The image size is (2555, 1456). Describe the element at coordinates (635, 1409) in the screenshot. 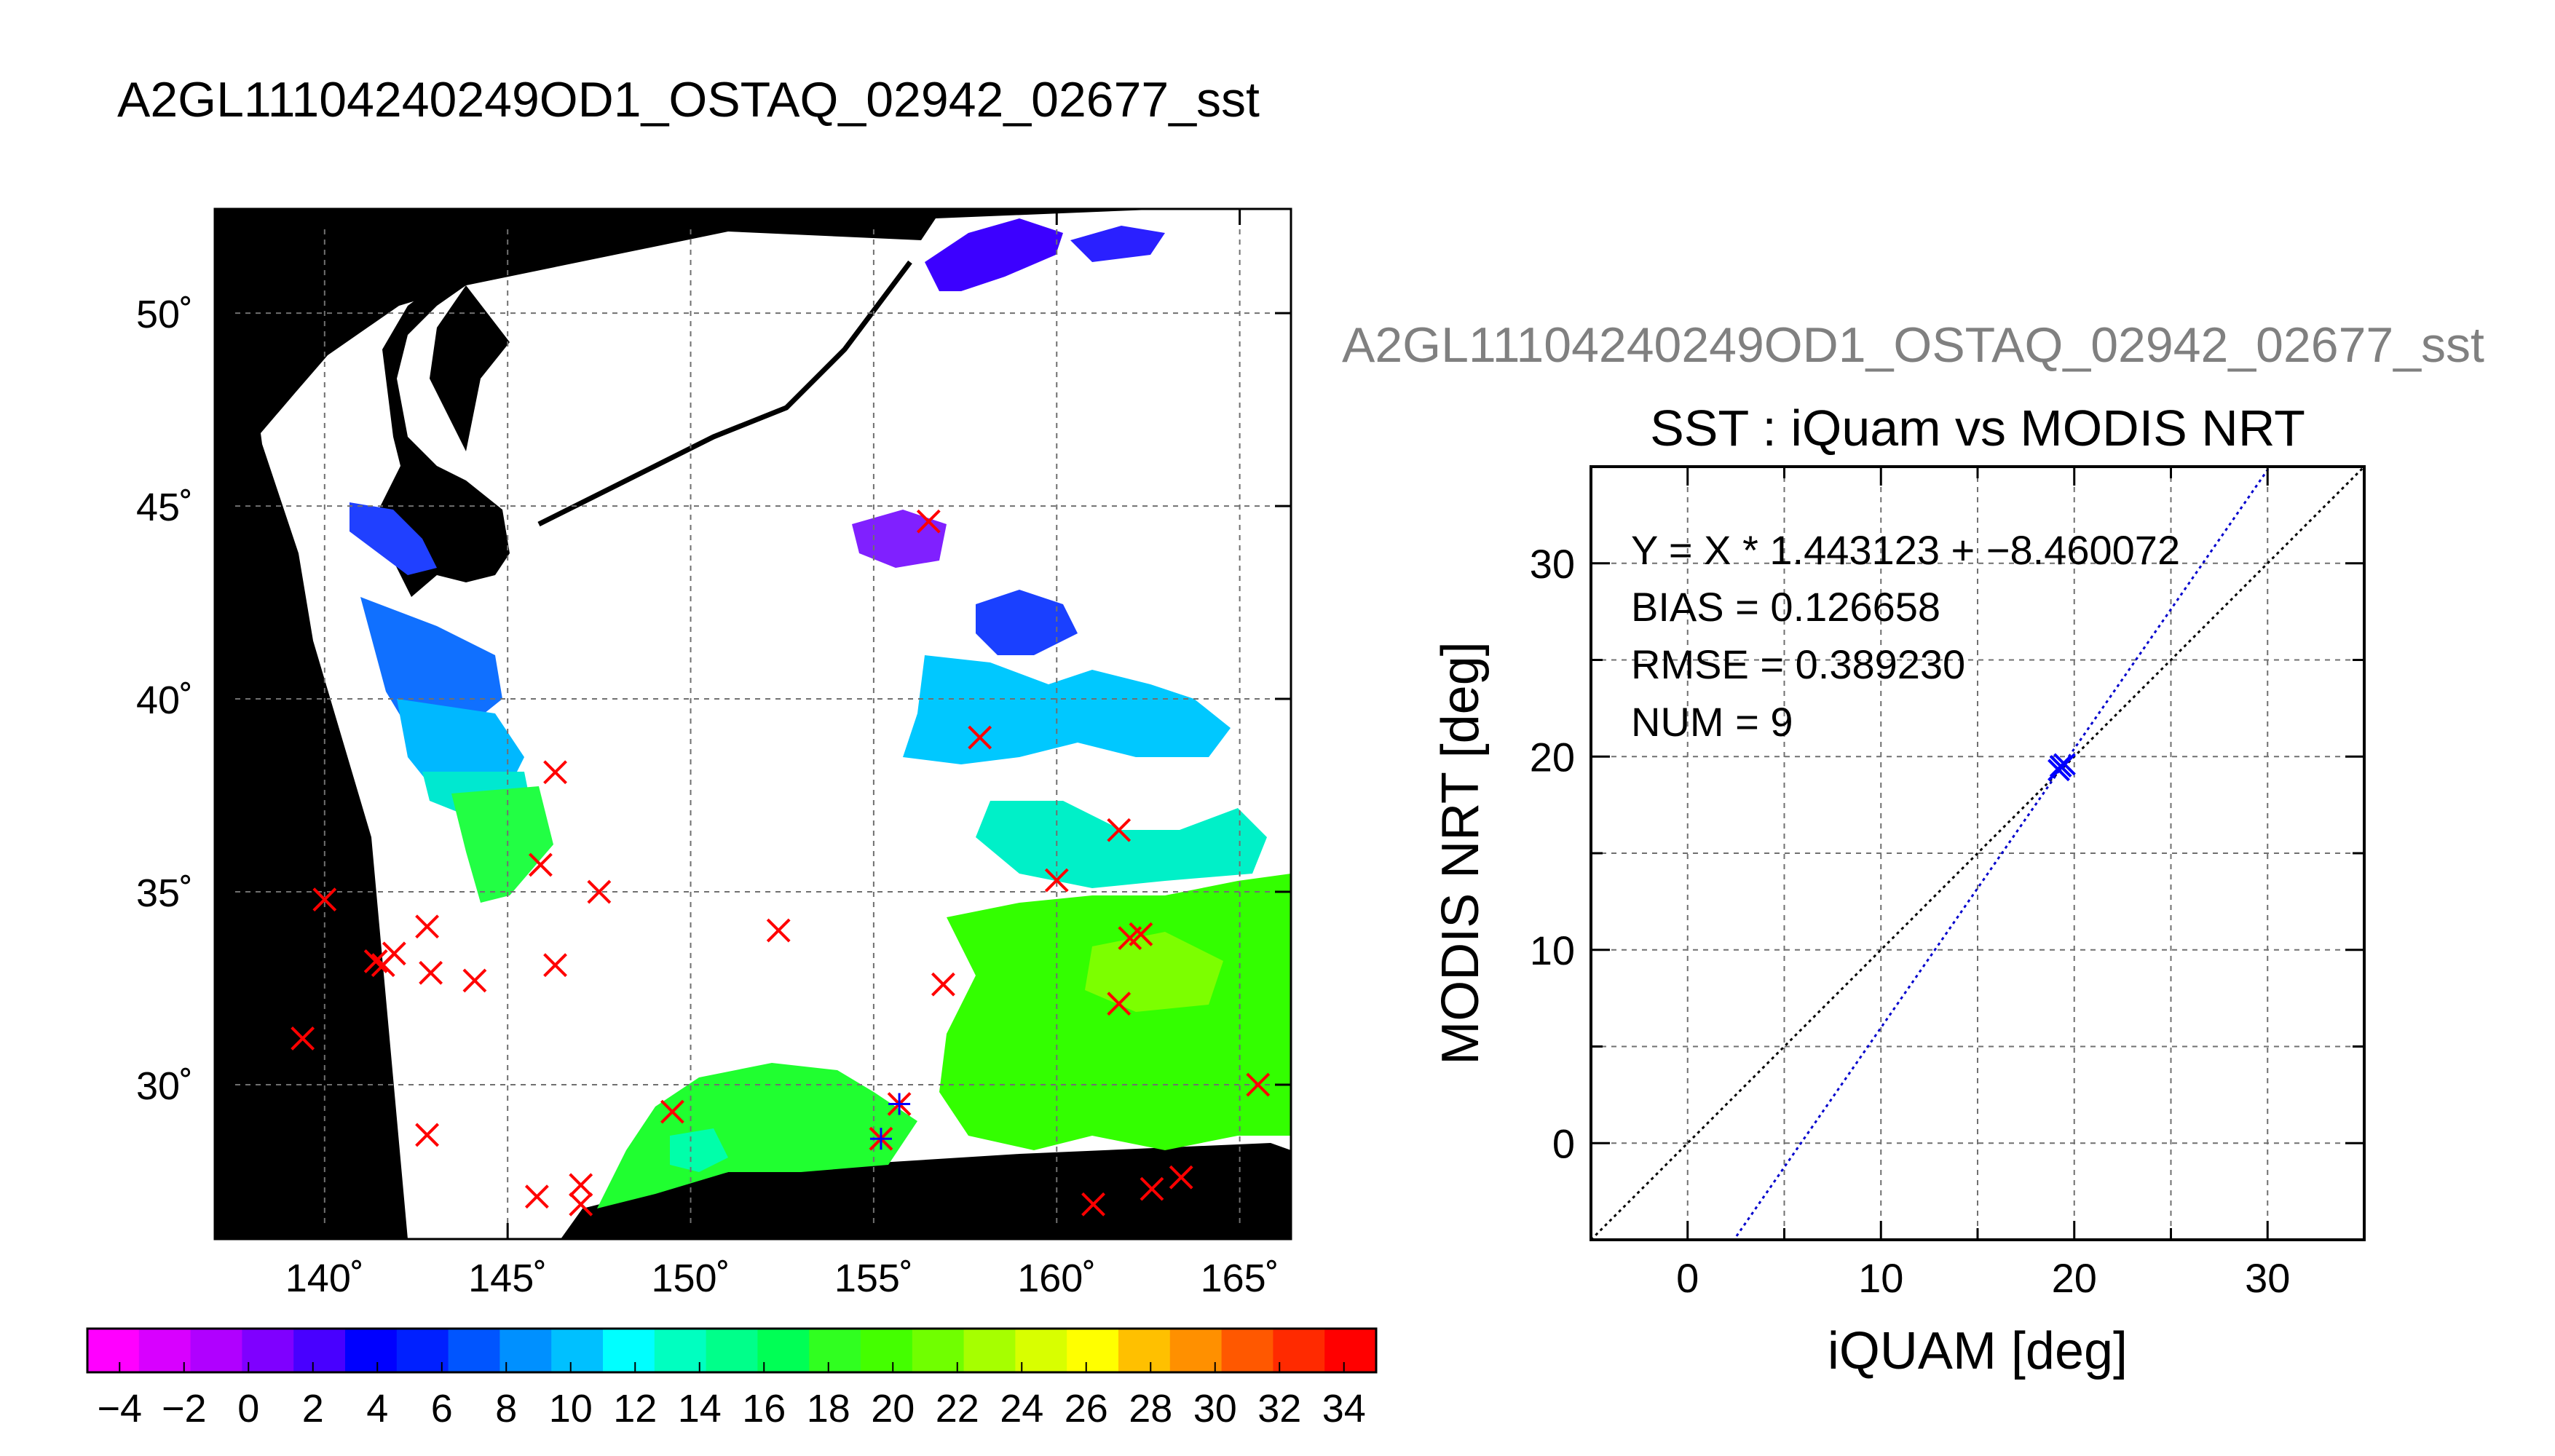

I see `colorbar-tick-label: 12` at that location.